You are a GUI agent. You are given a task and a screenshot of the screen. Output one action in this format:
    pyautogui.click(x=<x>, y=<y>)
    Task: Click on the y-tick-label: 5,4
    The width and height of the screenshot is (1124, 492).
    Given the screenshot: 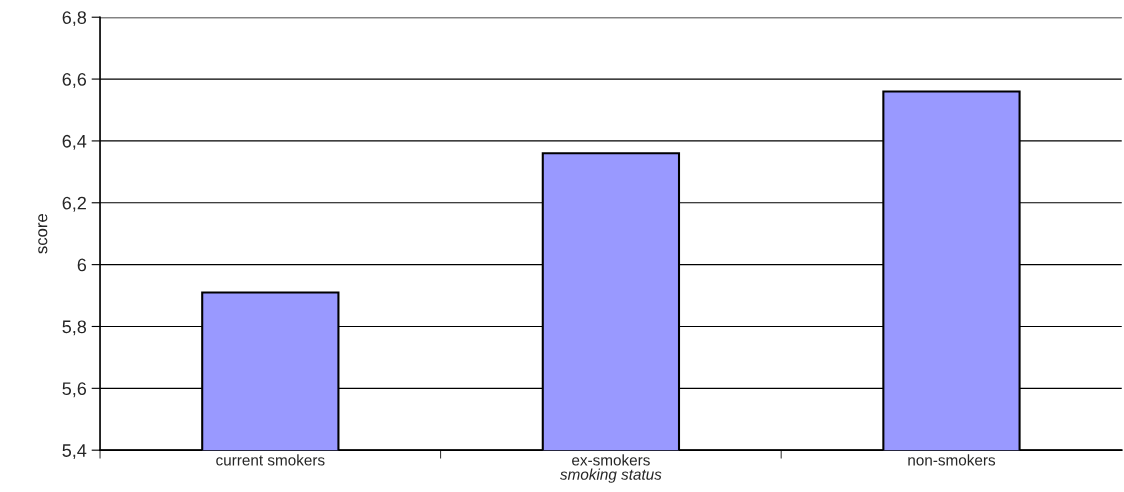 What is the action you would take?
    pyautogui.click(x=74, y=452)
    